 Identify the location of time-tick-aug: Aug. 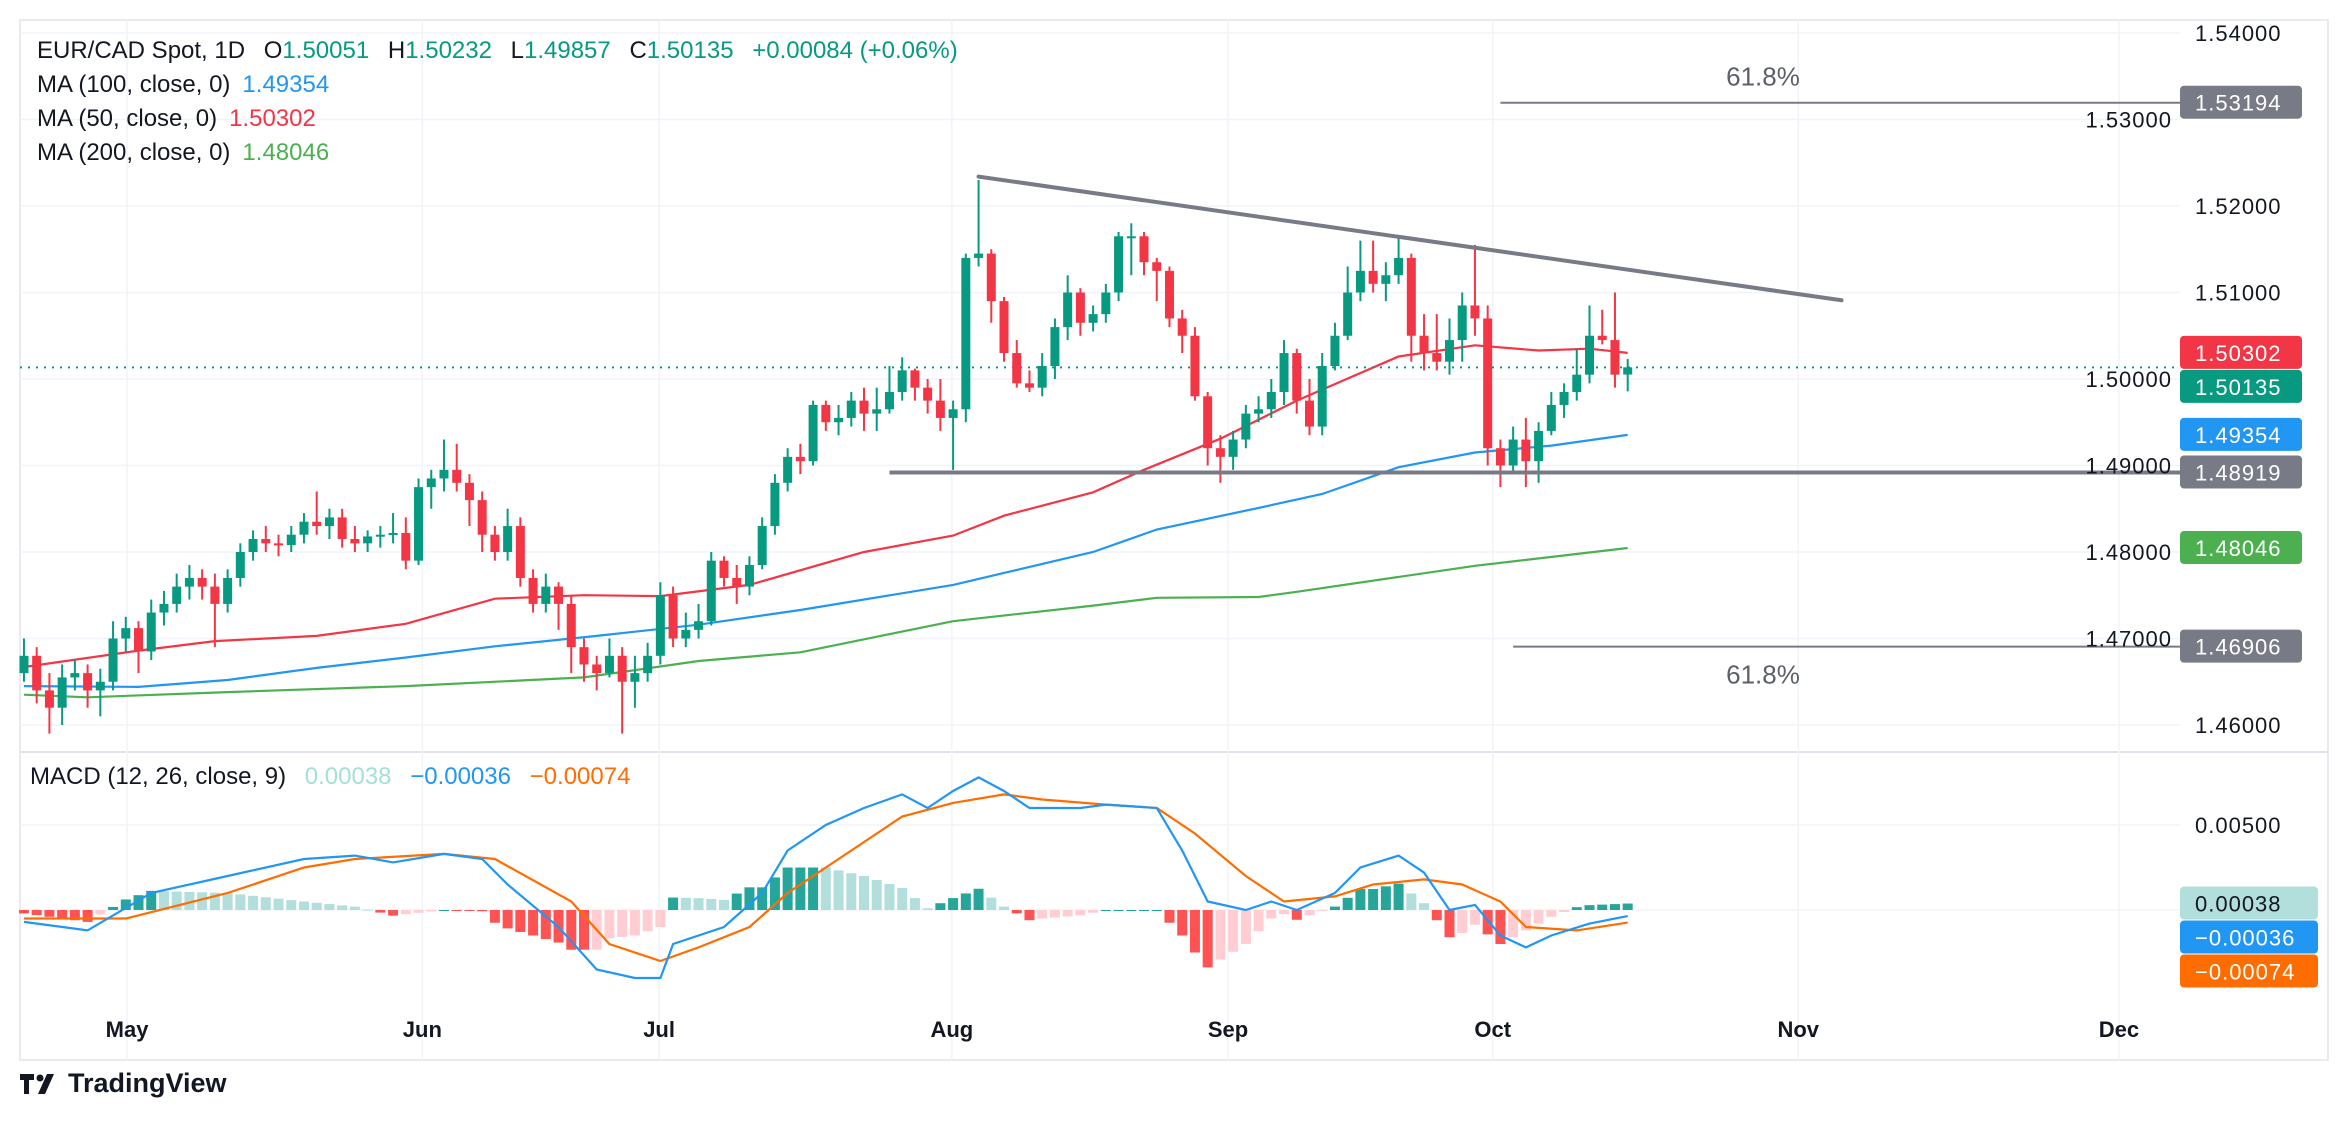
(951, 1029).